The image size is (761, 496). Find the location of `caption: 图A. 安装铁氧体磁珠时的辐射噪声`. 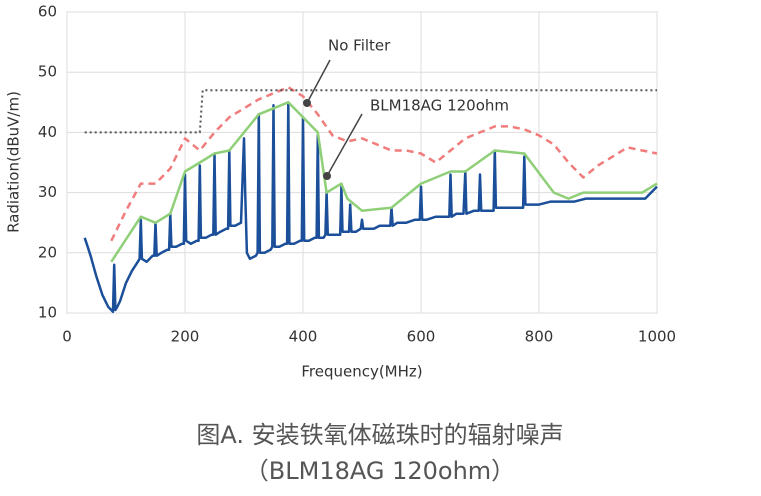

caption: 图A. 安装铁氧体磁珠时的辐射噪声 is located at coordinates (379, 435).